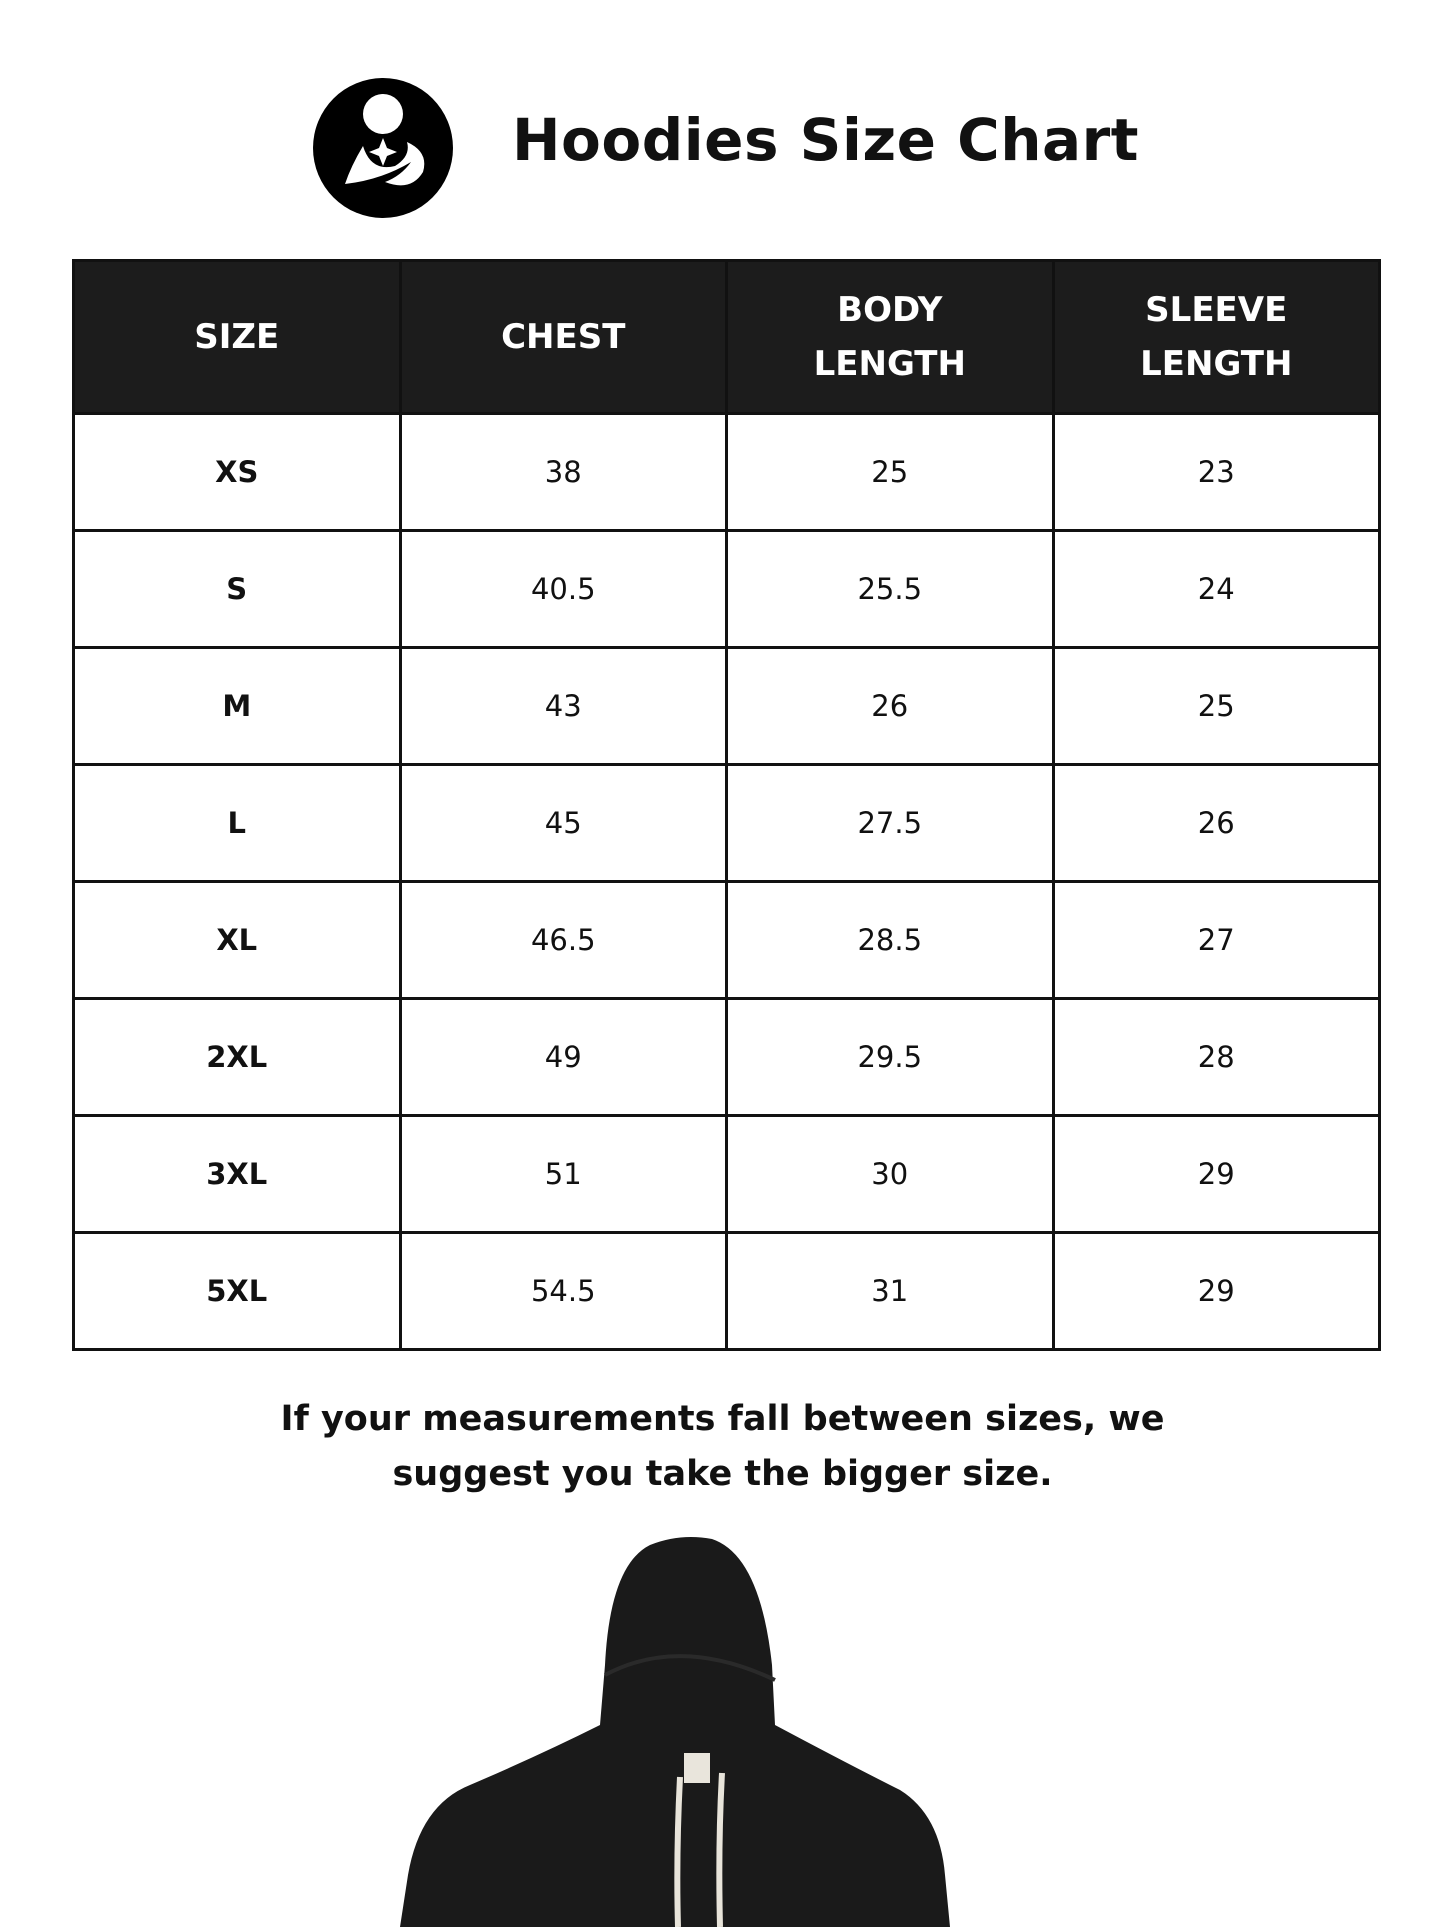  What do you see at coordinates (563, 940) in the screenshot?
I see `measurement-cell: 46.5` at bounding box center [563, 940].